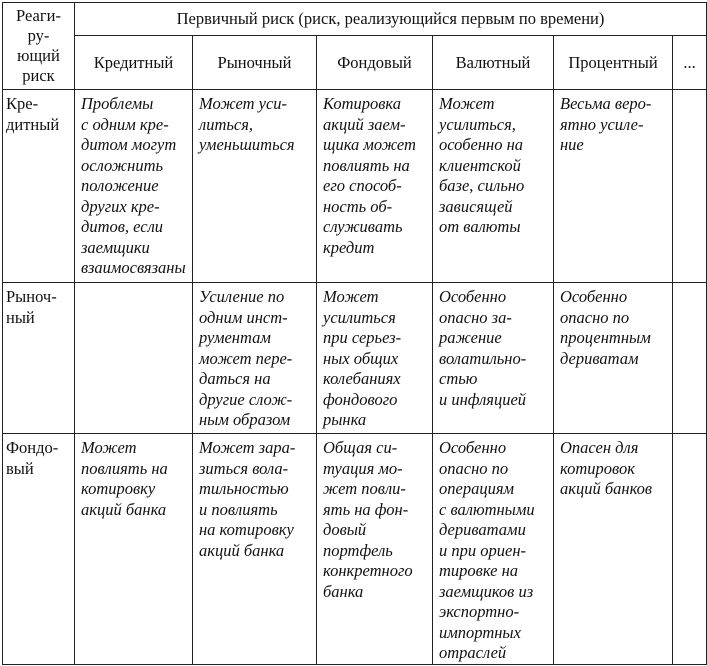 Image resolution: width=707 pixels, height=666 pixels. I want to click on column-header-credit: Кредитный, so click(133, 62).